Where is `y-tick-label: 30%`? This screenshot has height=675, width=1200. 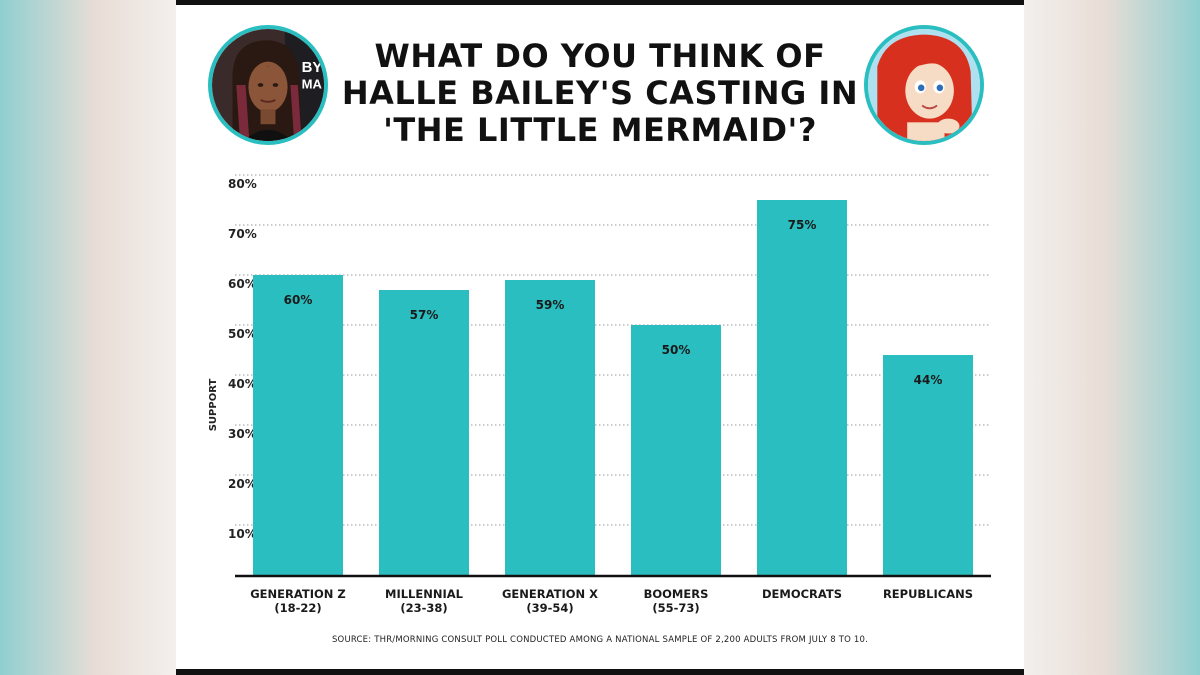 y-tick-label: 30% is located at coordinates (242, 434).